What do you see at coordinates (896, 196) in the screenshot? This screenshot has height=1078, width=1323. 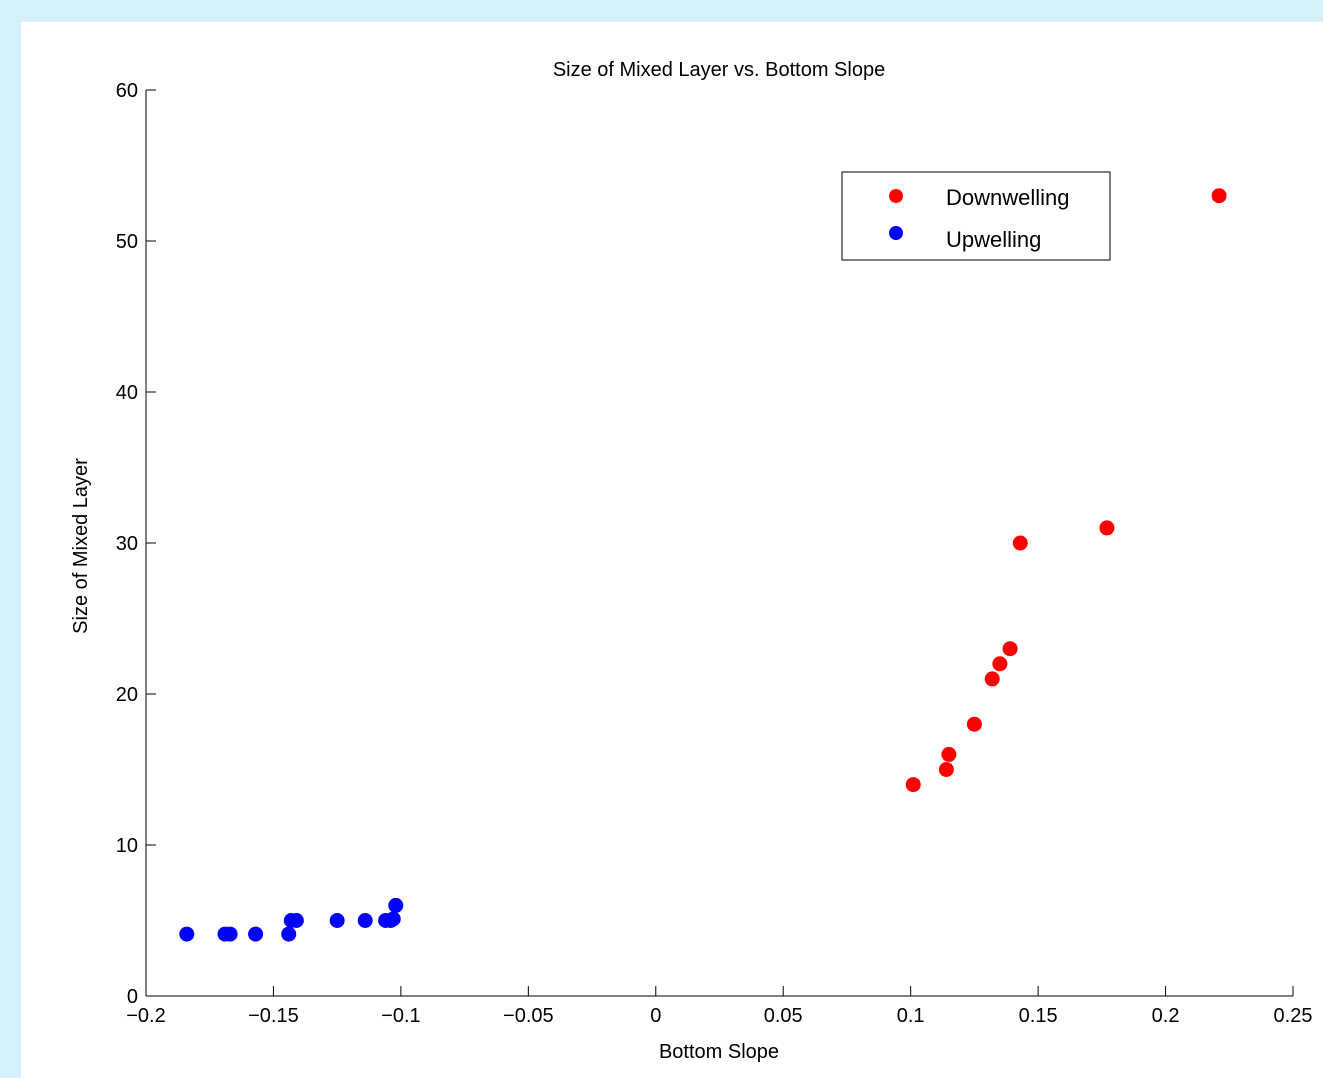 I see `legend-marker-downwelling` at bounding box center [896, 196].